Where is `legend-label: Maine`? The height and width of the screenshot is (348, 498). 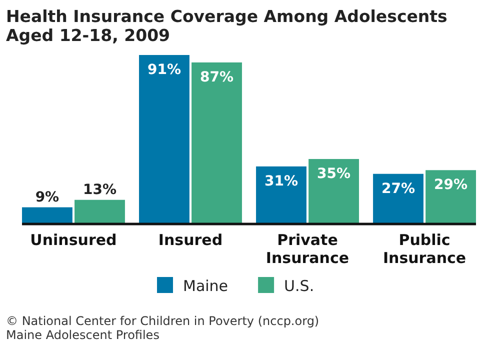 legend-label: Maine is located at coordinates (205, 286).